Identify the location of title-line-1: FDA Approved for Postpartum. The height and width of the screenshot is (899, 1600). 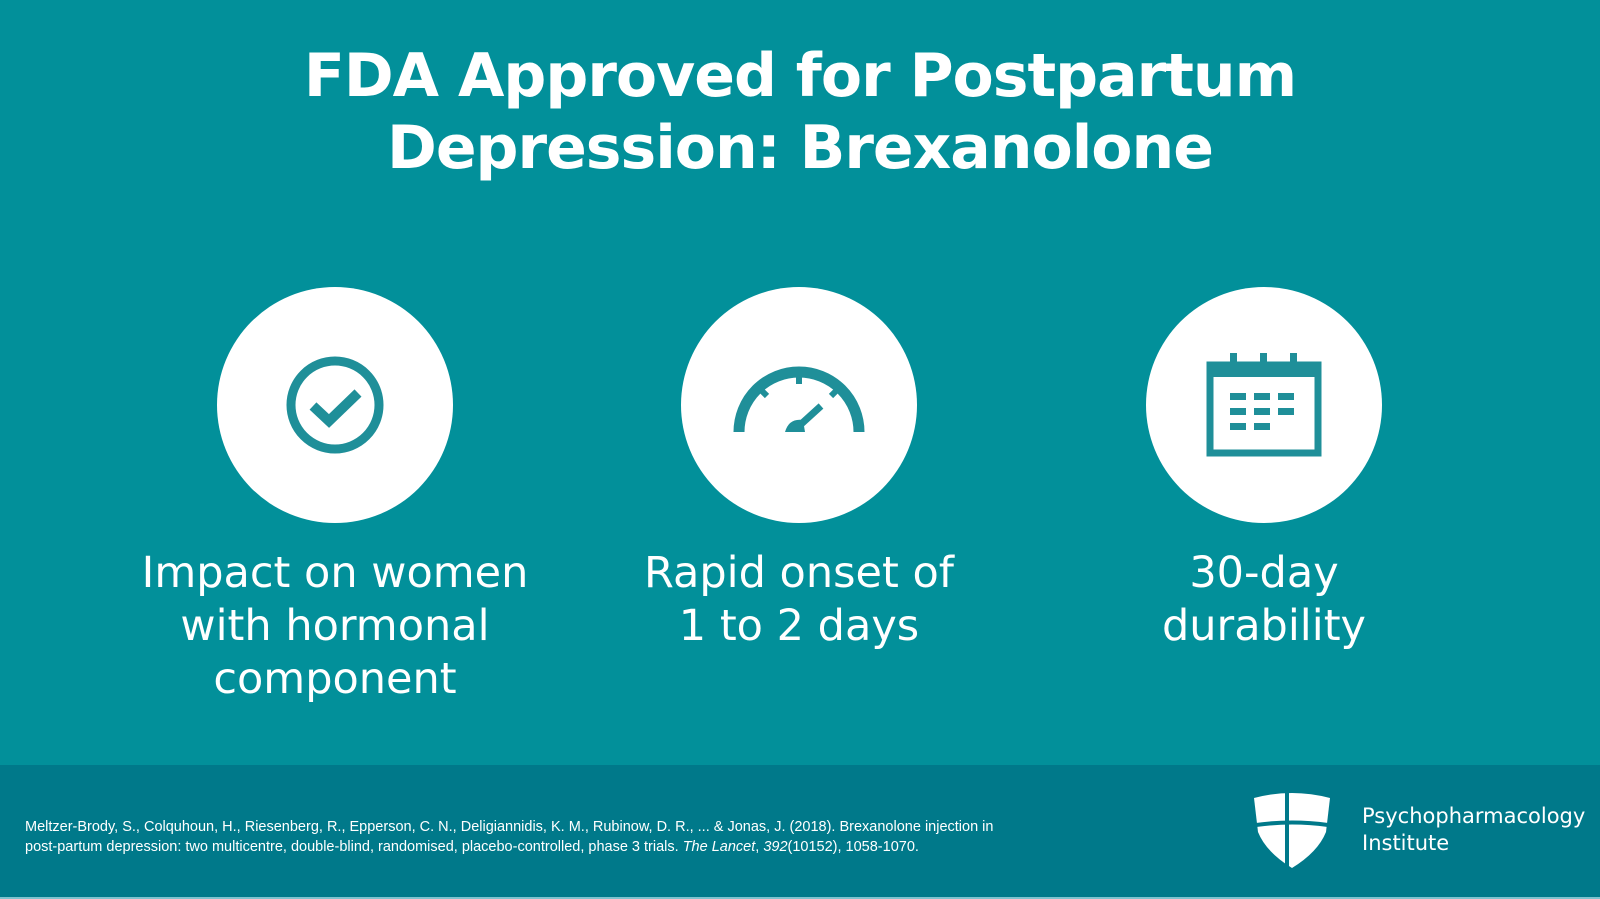
(800, 76).